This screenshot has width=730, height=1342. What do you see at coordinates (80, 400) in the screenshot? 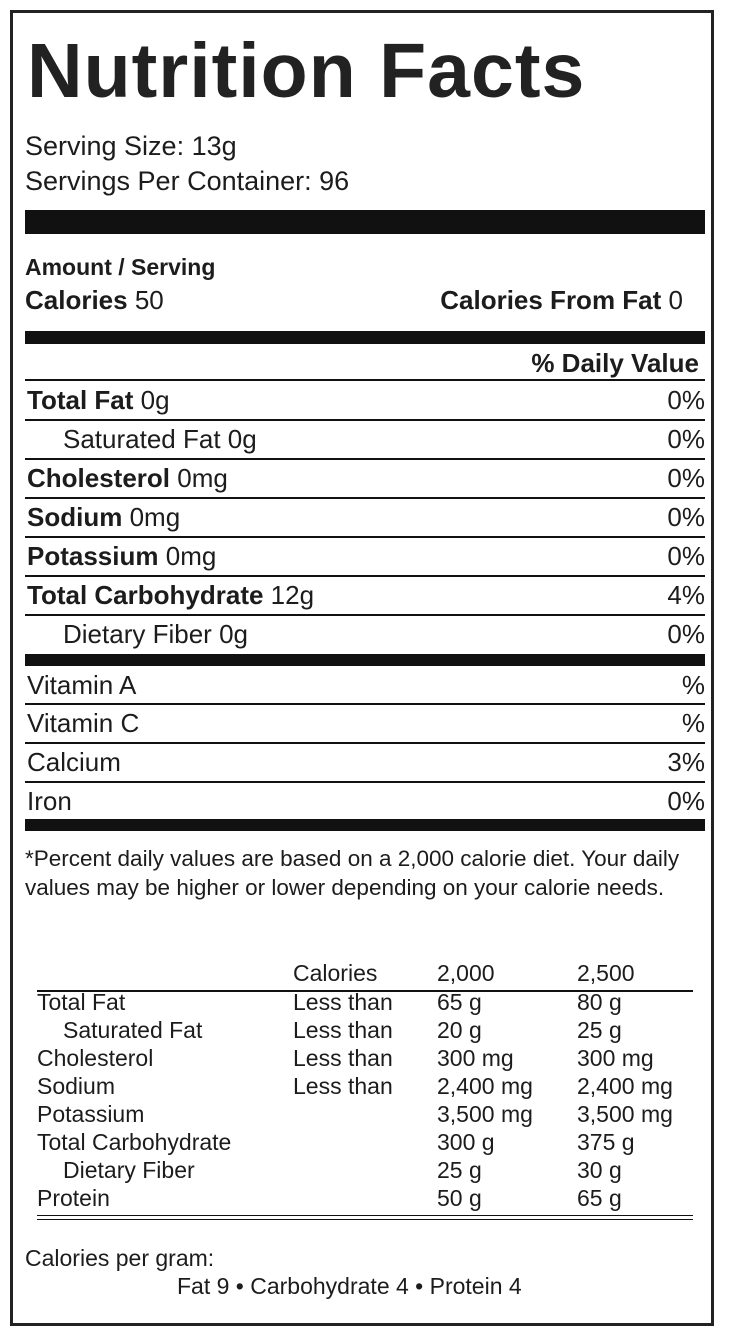
I see `nutrient-name: Total Fat` at bounding box center [80, 400].